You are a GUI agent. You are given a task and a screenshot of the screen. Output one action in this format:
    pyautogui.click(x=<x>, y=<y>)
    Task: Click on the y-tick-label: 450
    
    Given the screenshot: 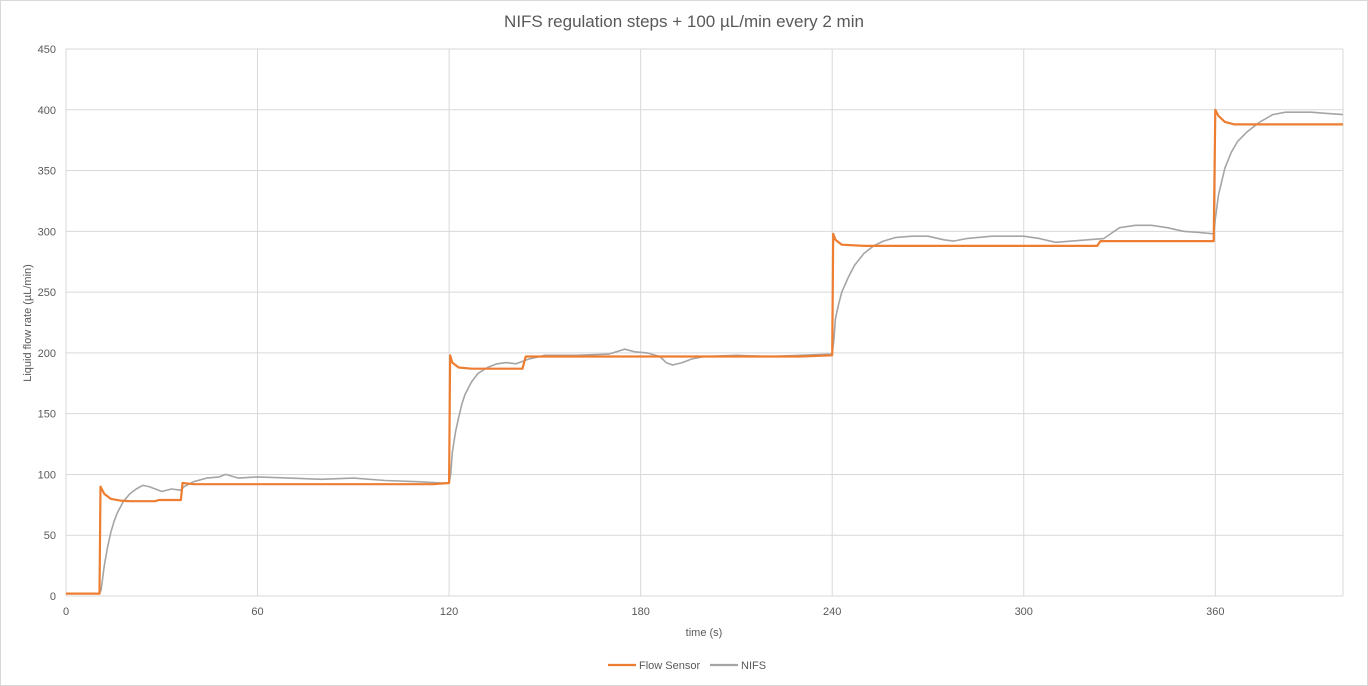 What is the action you would take?
    pyautogui.click(x=47, y=50)
    